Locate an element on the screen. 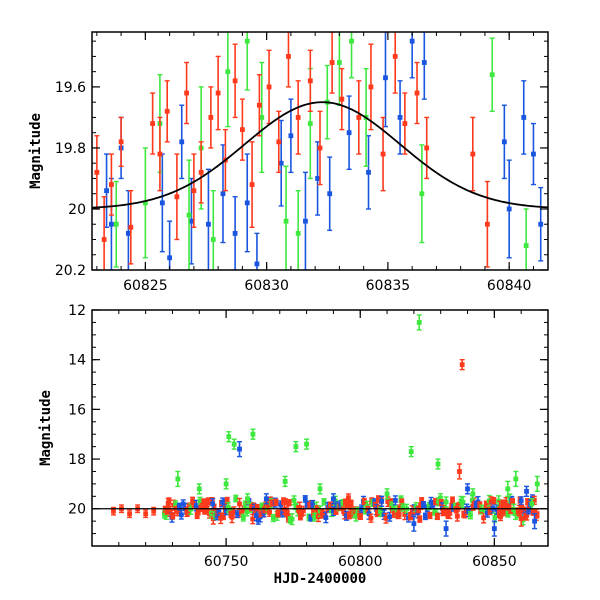  bottom-y-tick-label: 12 is located at coordinates (77, 311).